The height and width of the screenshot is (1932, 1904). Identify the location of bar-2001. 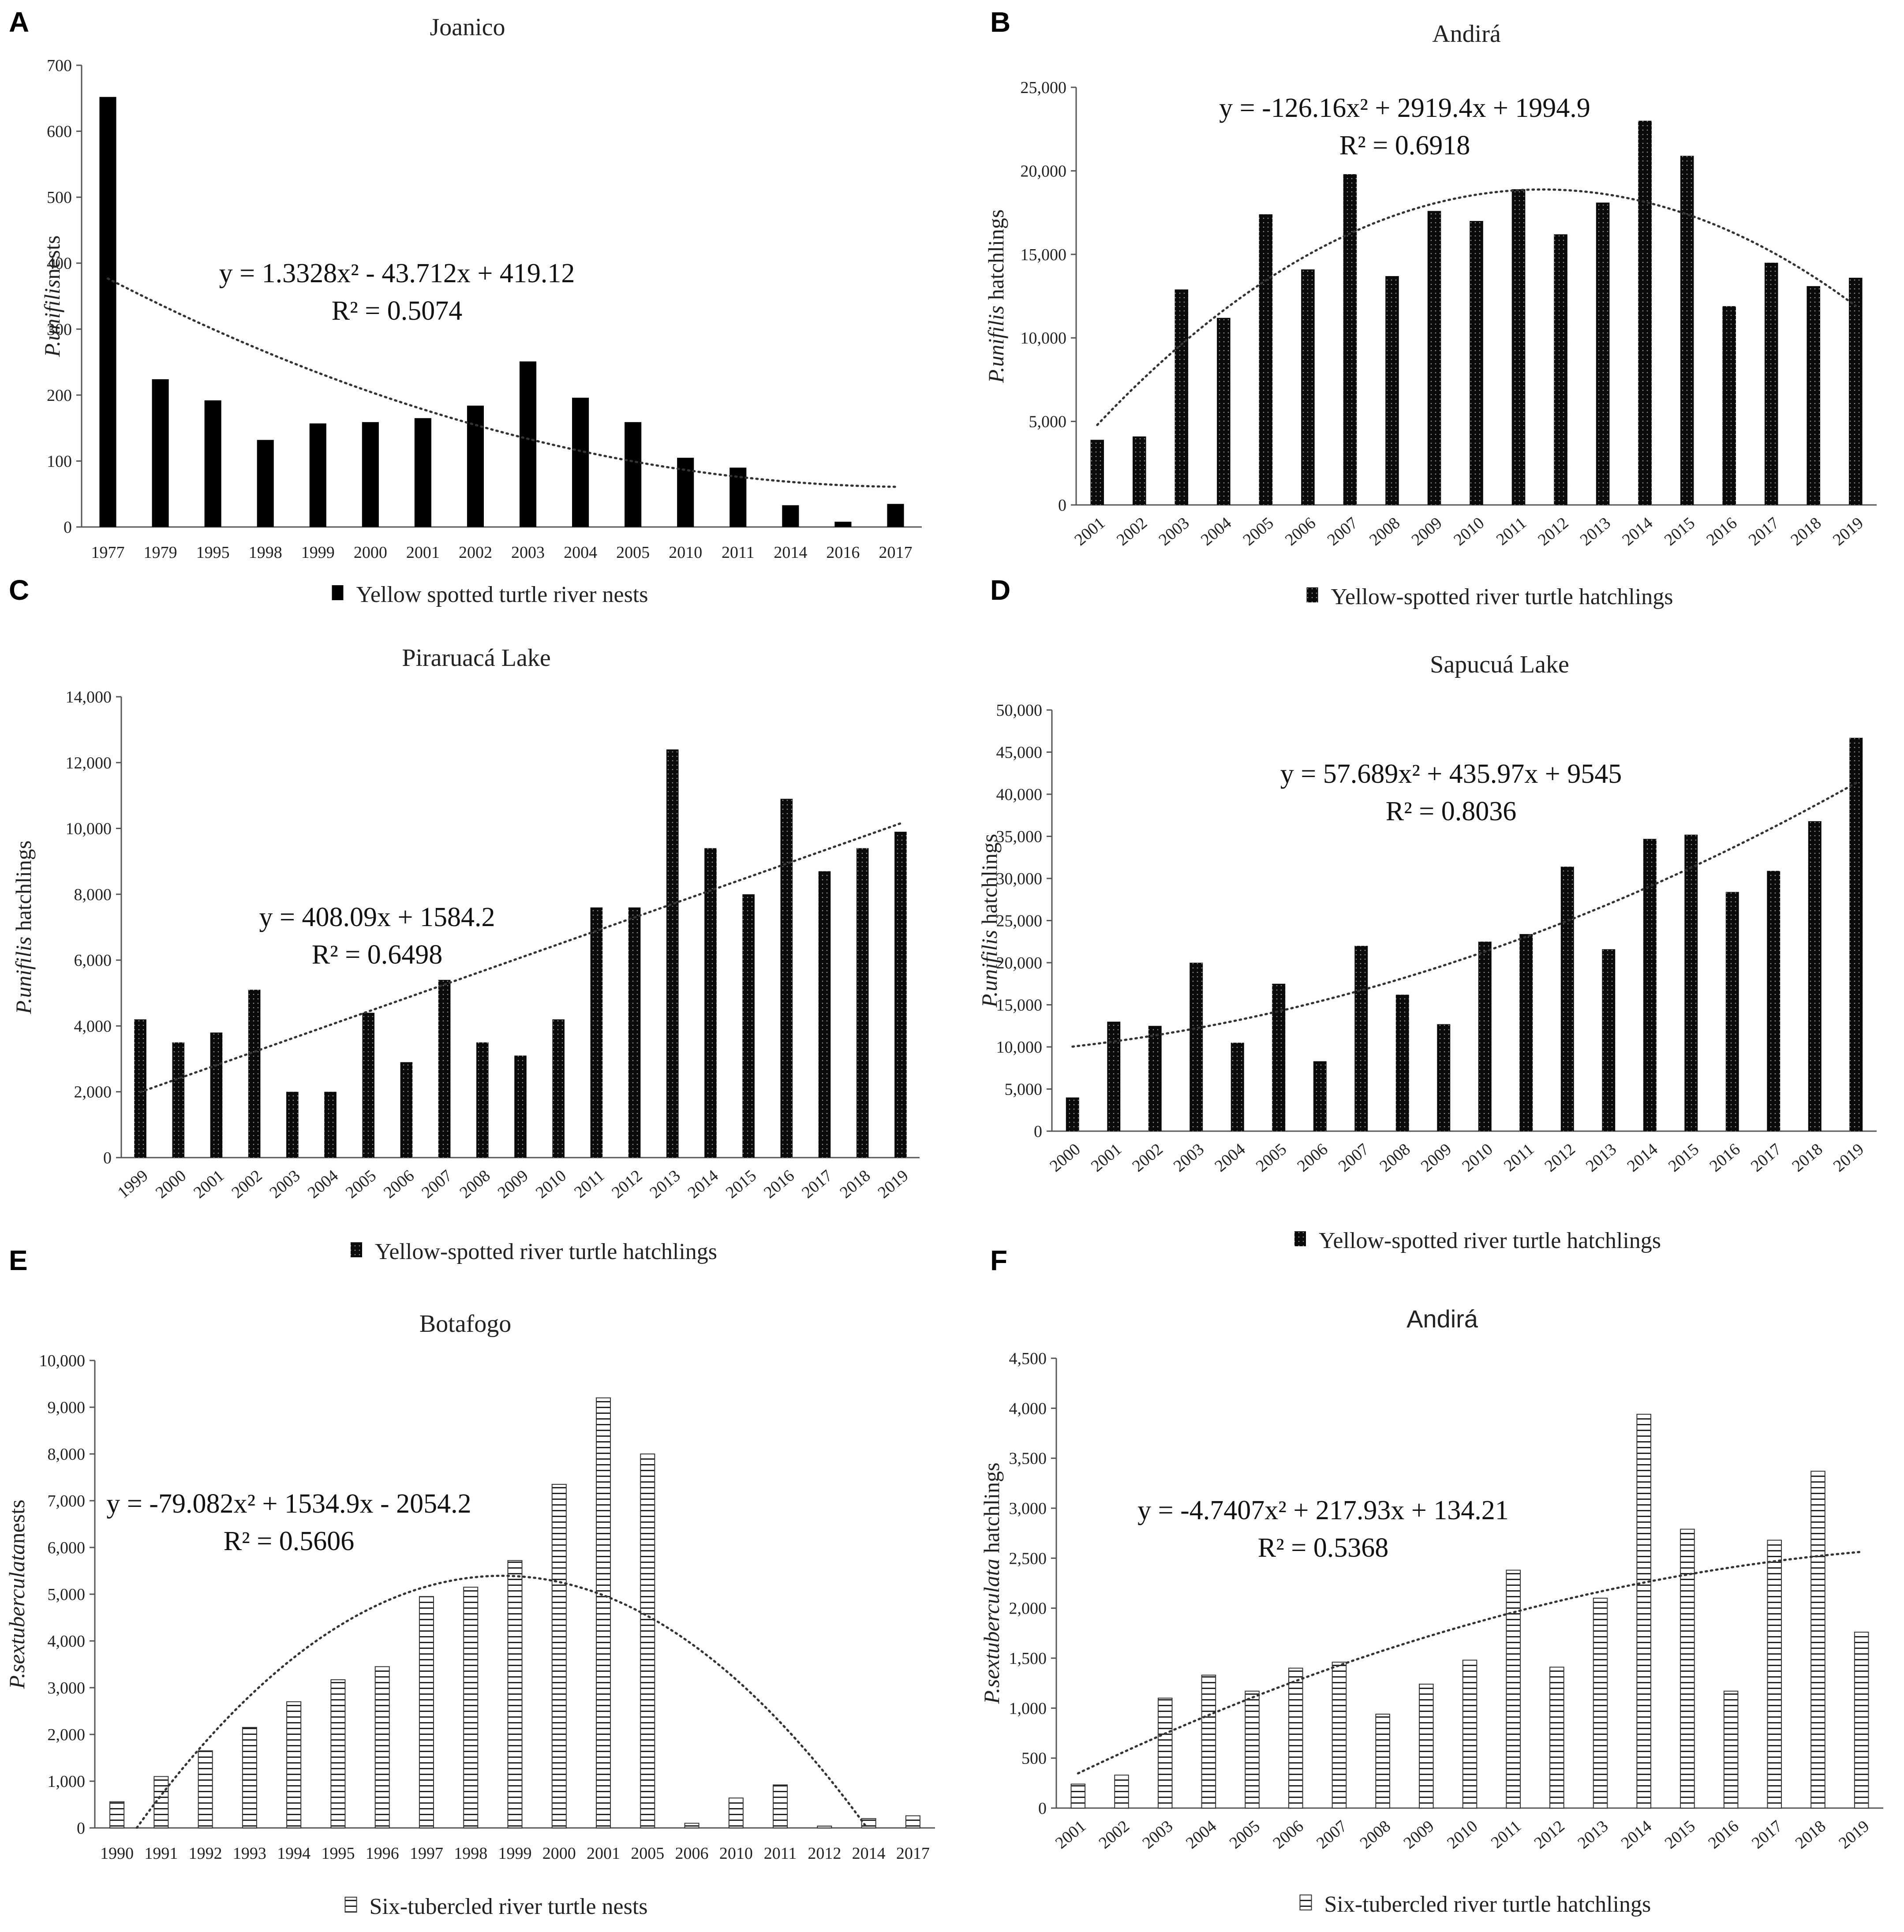
(603, 1613).